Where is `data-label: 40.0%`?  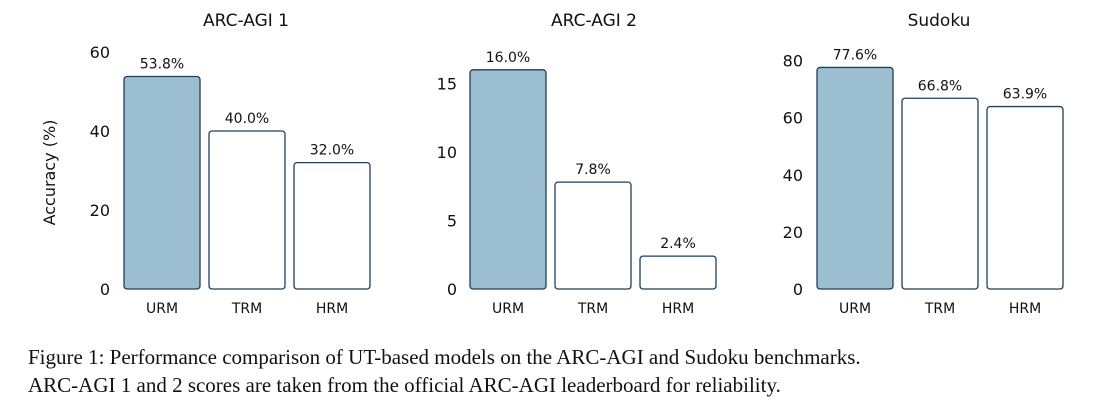
data-label: 40.0% is located at coordinates (247, 119).